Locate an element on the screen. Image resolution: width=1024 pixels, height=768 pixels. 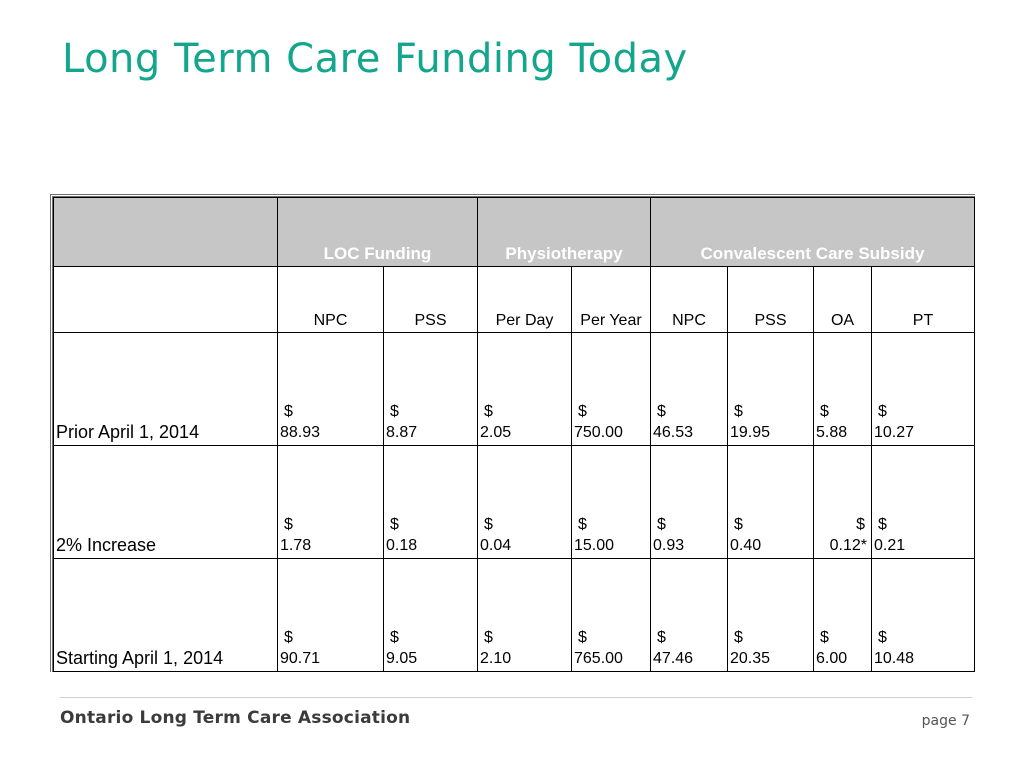
cell-ccs-oa: $0.12* is located at coordinates (842, 502).